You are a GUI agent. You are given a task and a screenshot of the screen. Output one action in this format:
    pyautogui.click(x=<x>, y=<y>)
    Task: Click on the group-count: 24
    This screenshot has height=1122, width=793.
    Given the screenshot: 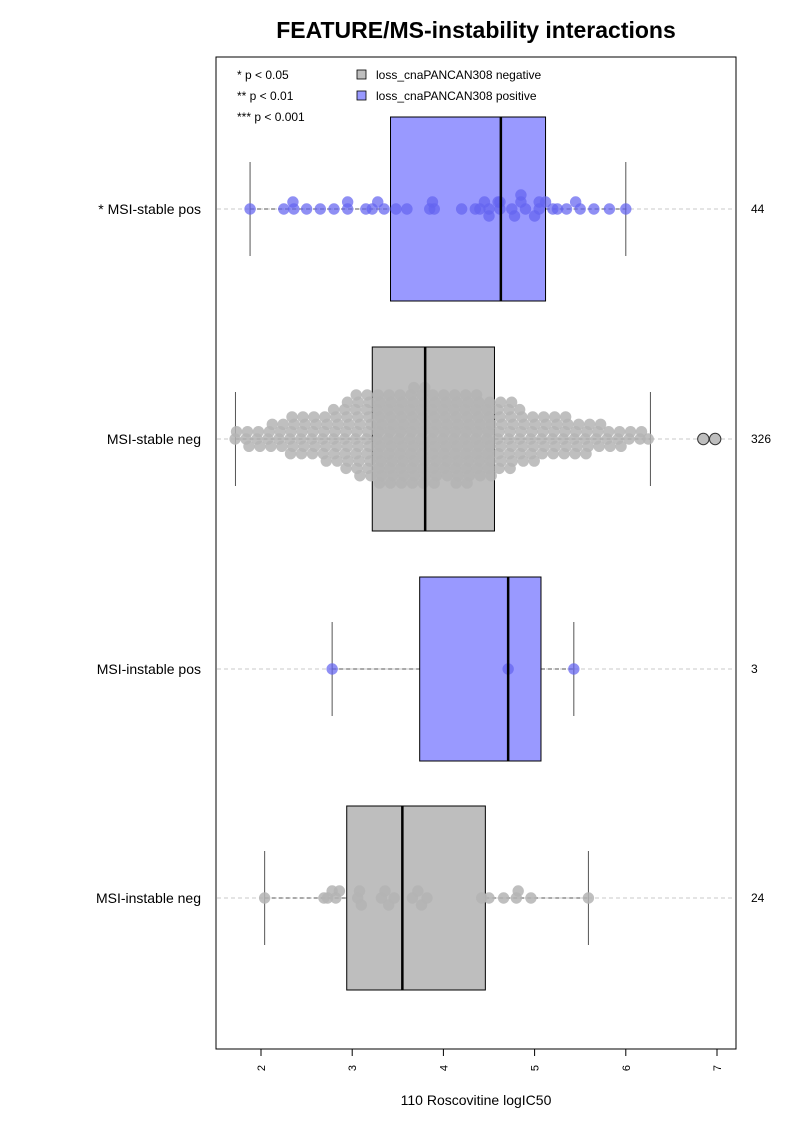 What is the action you would take?
    pyautogui.click(x=758, y=898)
    